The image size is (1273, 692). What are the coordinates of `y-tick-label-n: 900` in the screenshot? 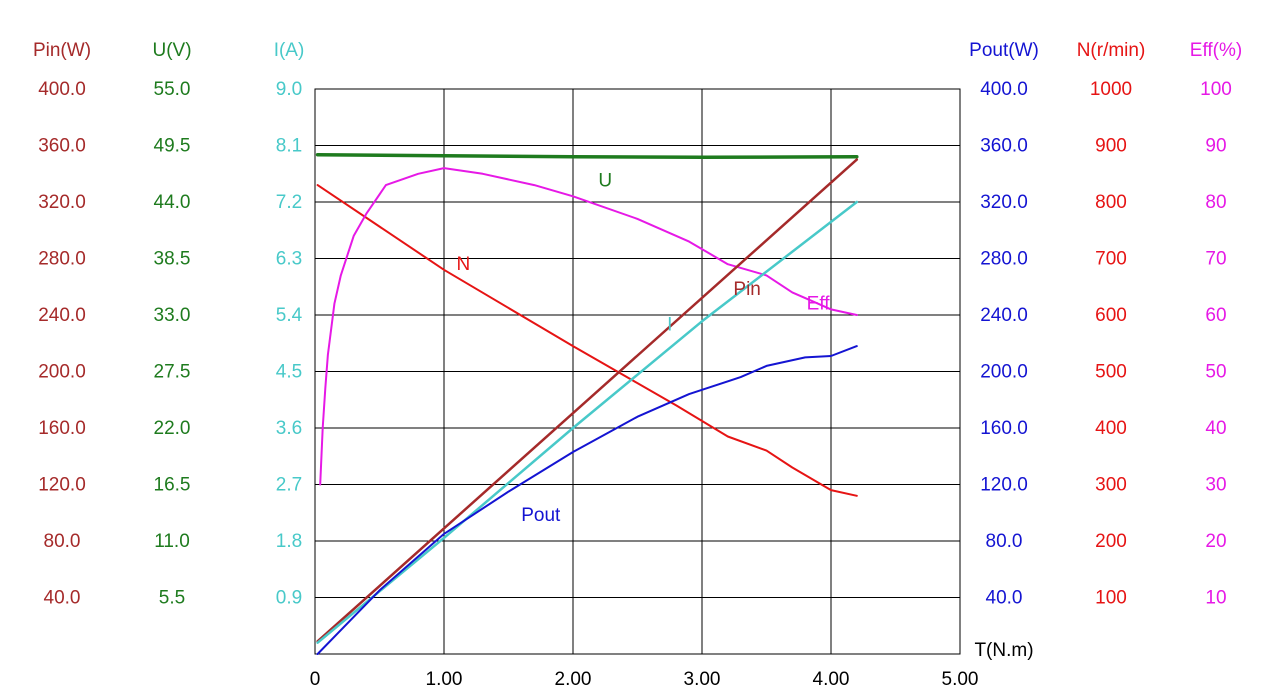 It's located at (1111, 146).